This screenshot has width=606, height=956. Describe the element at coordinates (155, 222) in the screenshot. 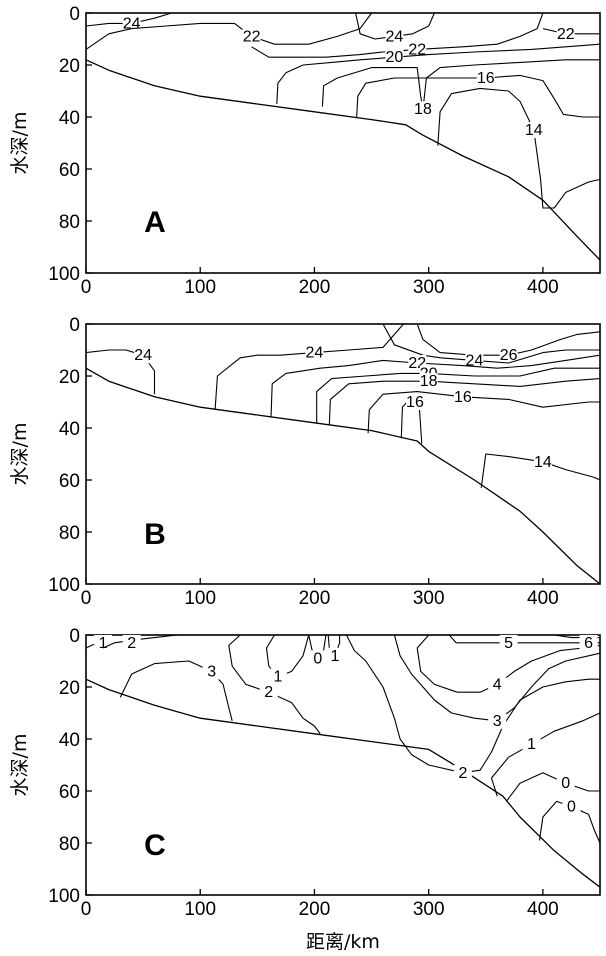

I see `panel-letter: A` at that location.